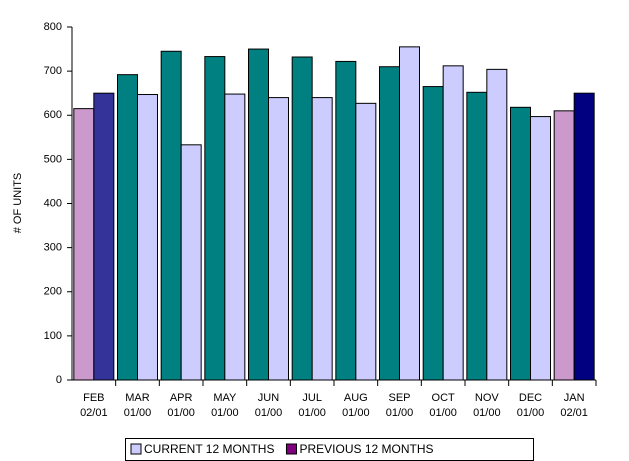  I want to click on x-tick-label: AUG, so click(356, 398).